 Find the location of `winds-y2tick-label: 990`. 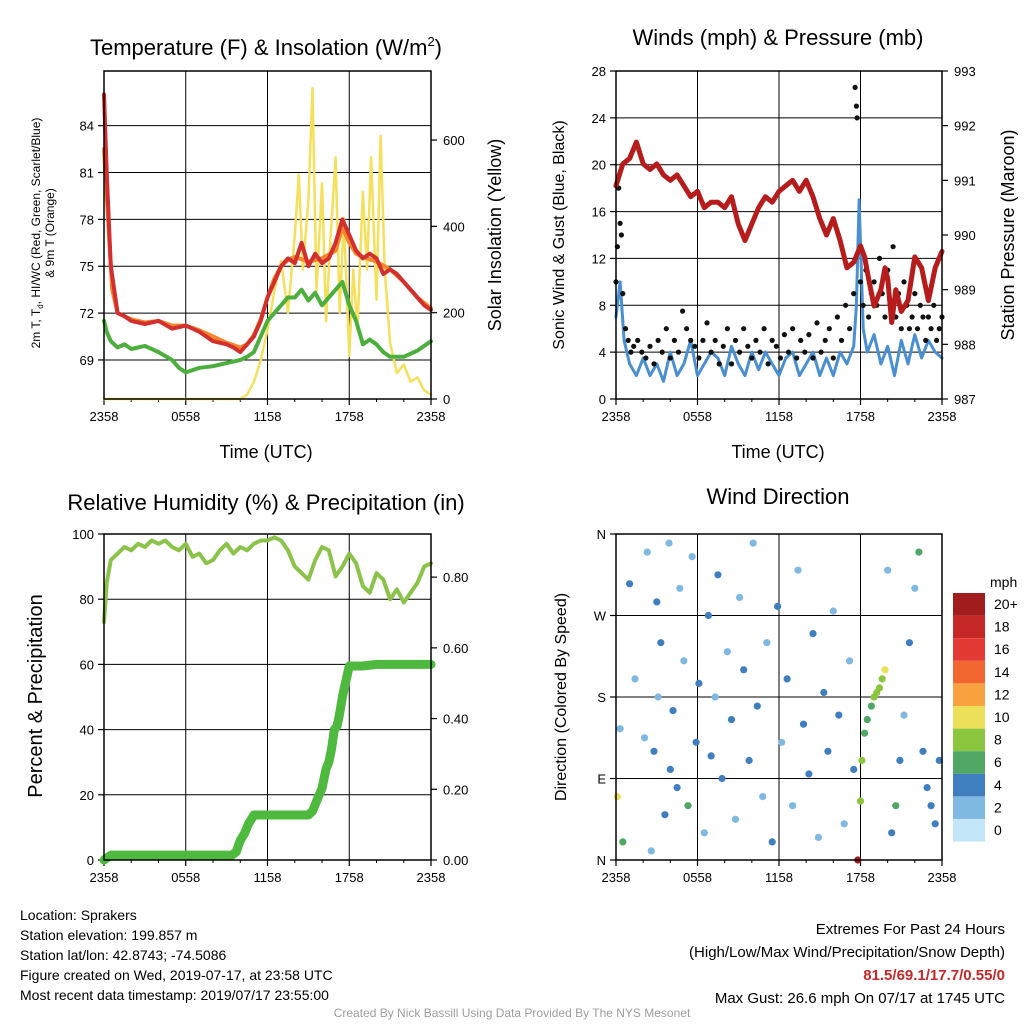

winds-y2tick-label: 990 is located at coordinates (965, 235).